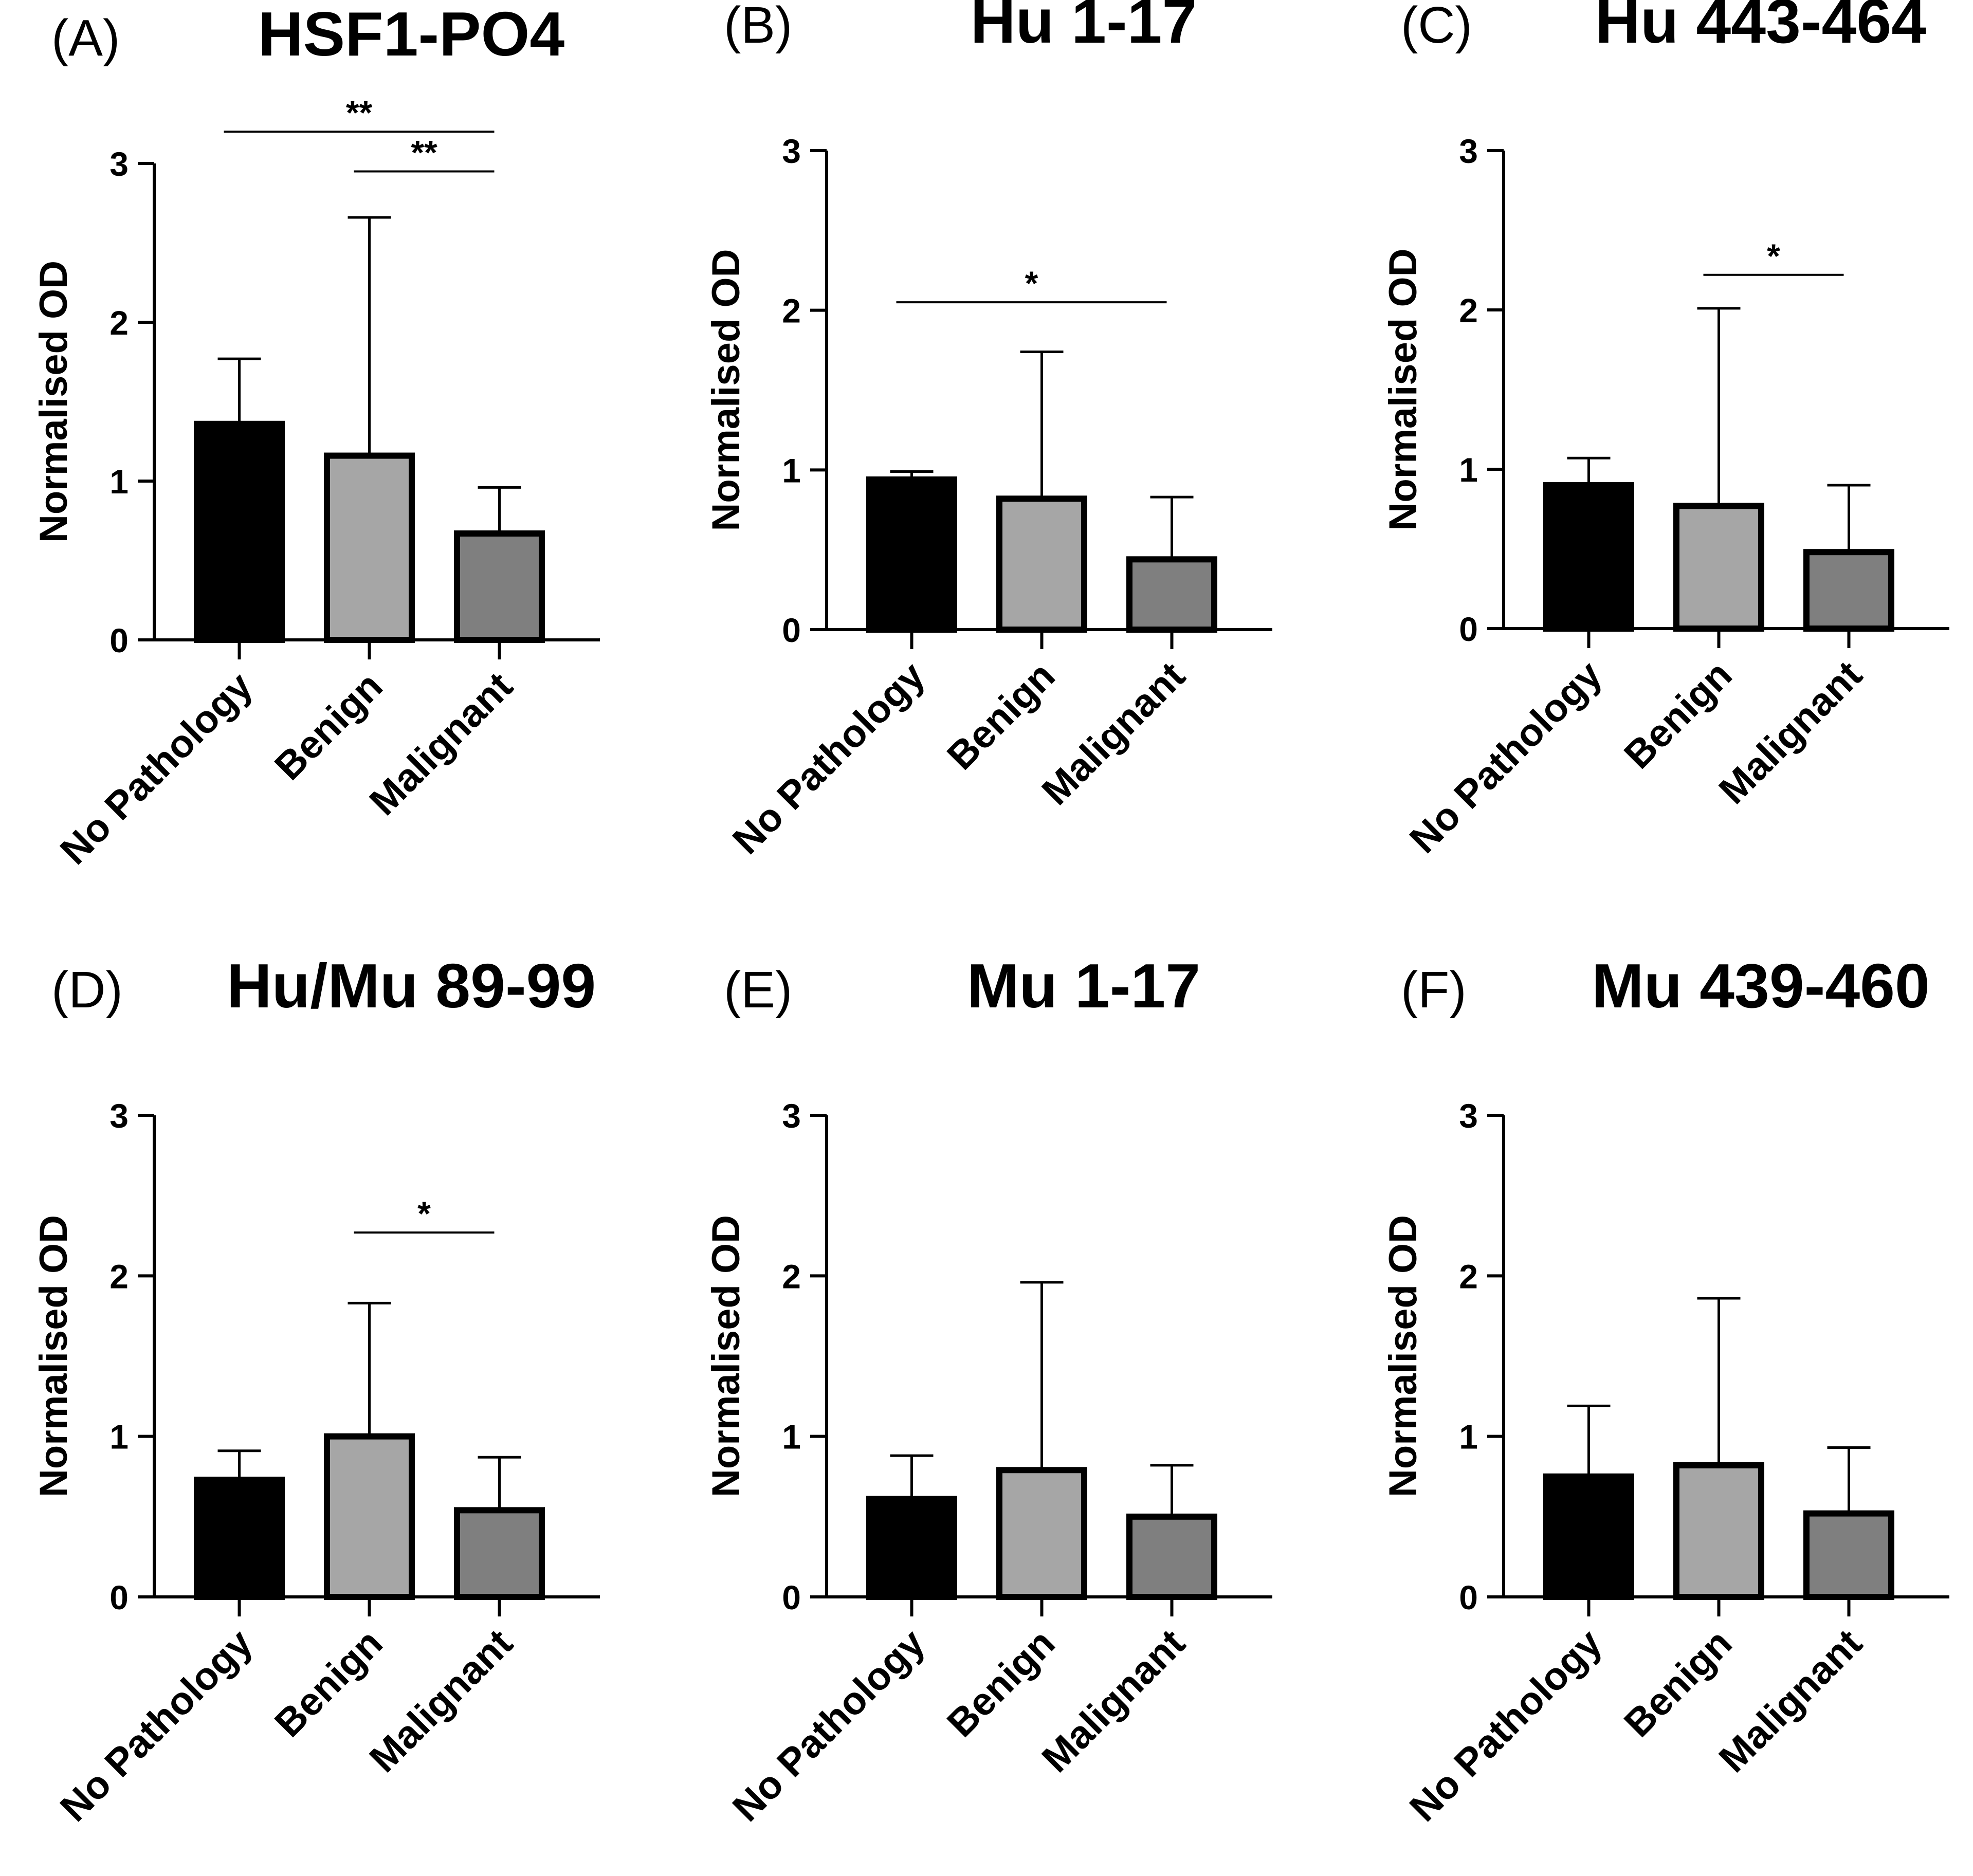 This screenshot has height=1876, width=1973. What do you see at coordinates (1761, 986) in the screenshot?
I see `chart-title: Mu 439-460` at bounding box center [1761, 986].